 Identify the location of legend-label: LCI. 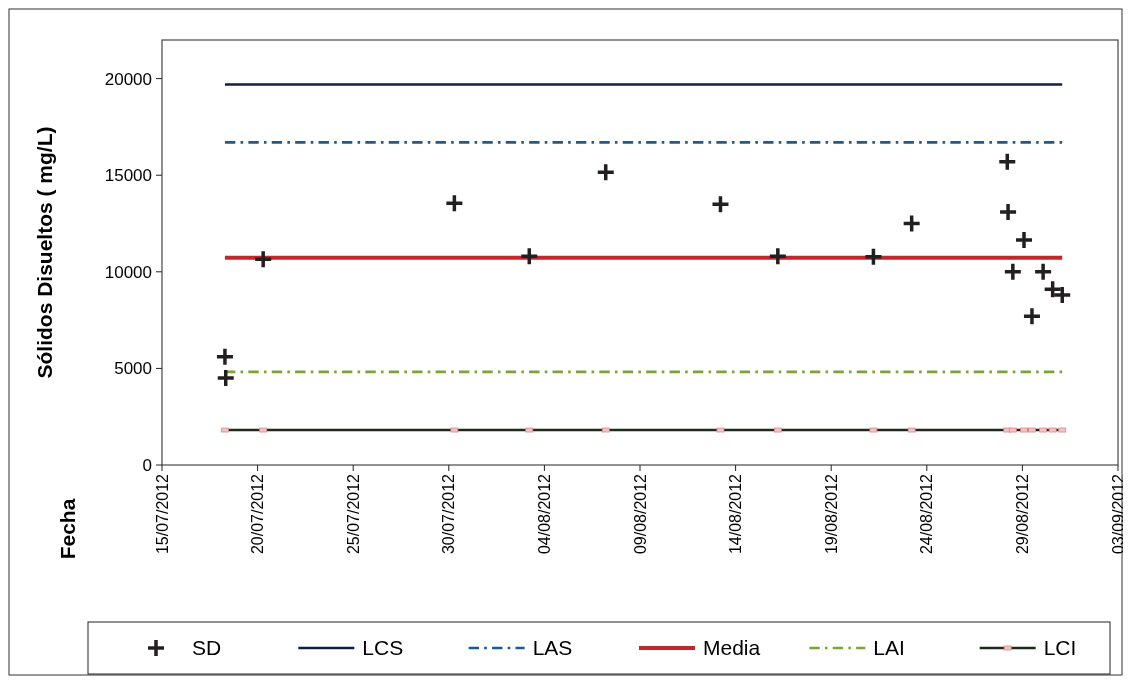
(1060, 648).